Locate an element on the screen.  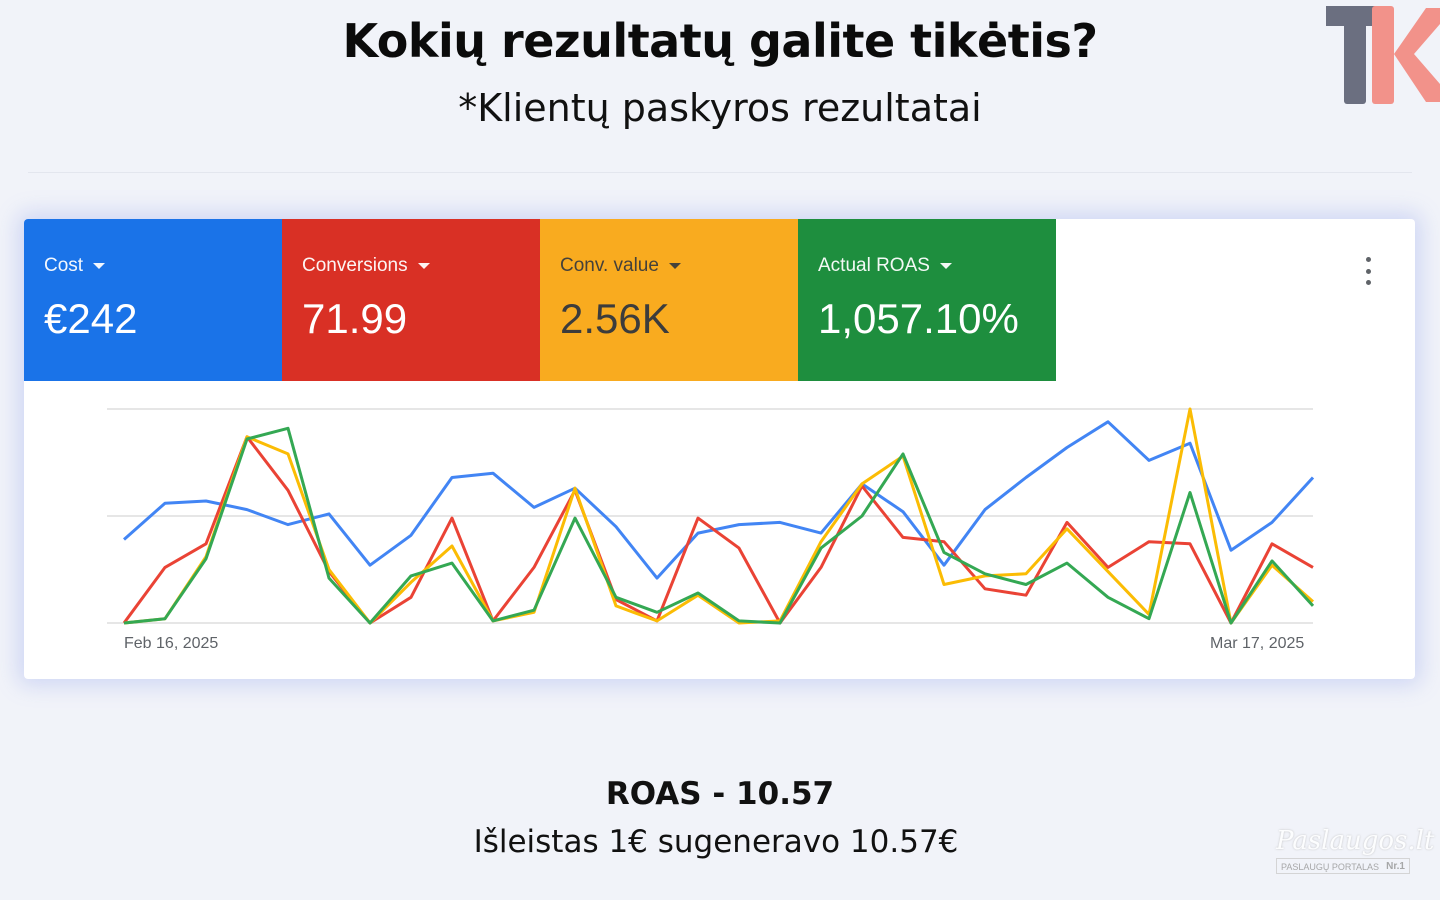
metric-value: €242 is located at coordinates (91, 318).